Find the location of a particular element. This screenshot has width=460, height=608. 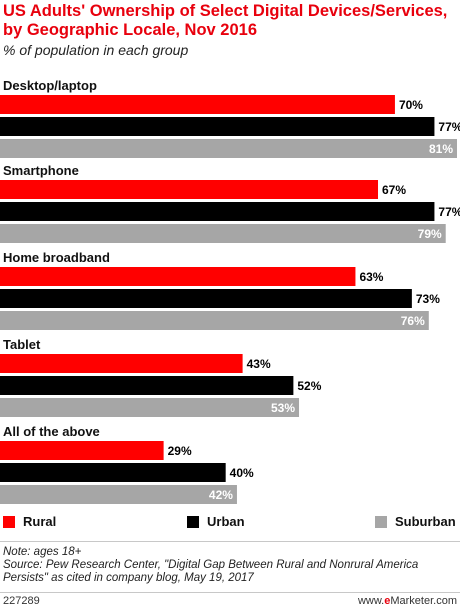

legend-swatch-rural is located at coordinates (9, 521).